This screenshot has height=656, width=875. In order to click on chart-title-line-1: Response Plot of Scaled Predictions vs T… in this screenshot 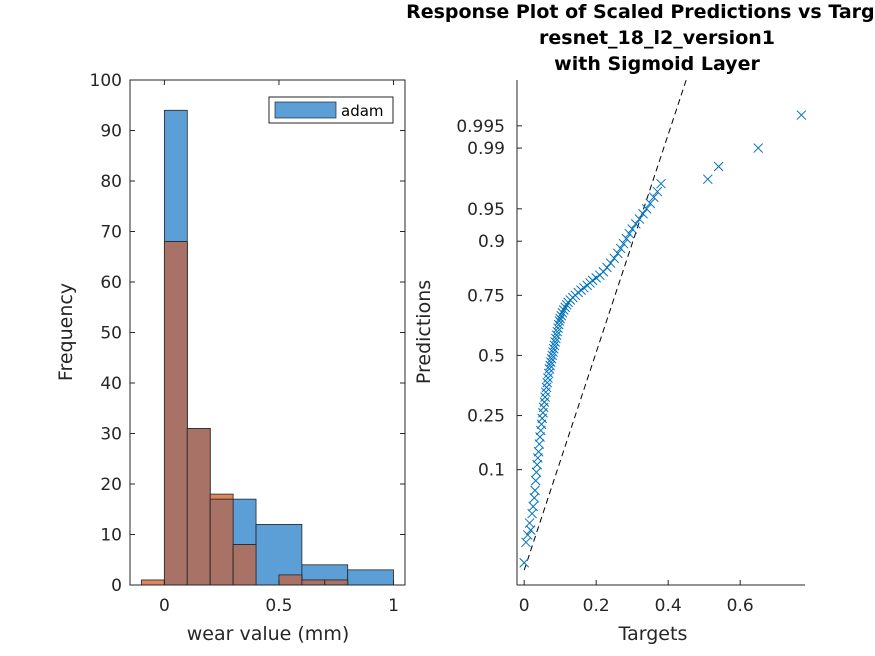, I will do `click(640, 12)`.